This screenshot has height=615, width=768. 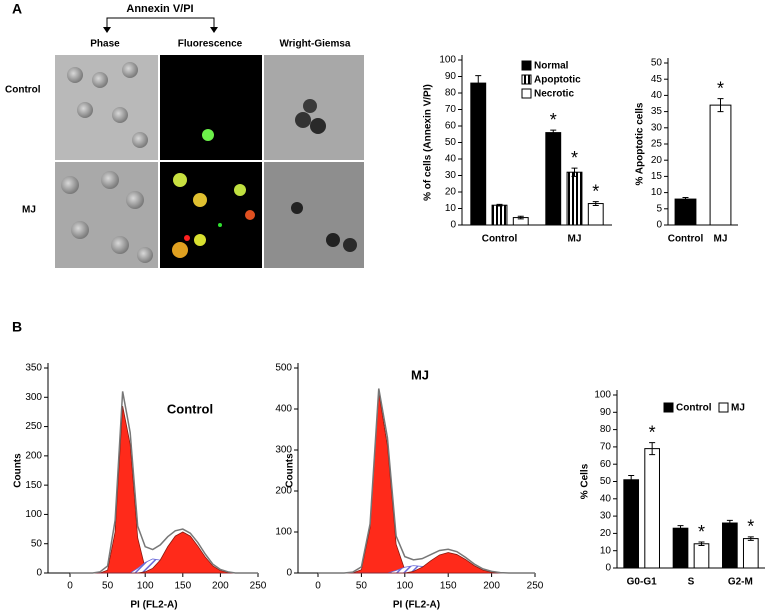 I want to click on legend-label: Control, so click(x=694, y=408).